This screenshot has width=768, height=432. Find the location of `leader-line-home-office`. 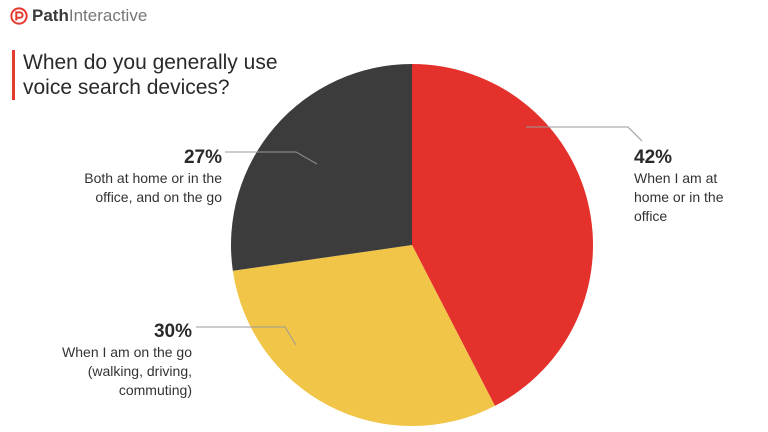

leader-line-home-office is located at coordinates (584, 134).